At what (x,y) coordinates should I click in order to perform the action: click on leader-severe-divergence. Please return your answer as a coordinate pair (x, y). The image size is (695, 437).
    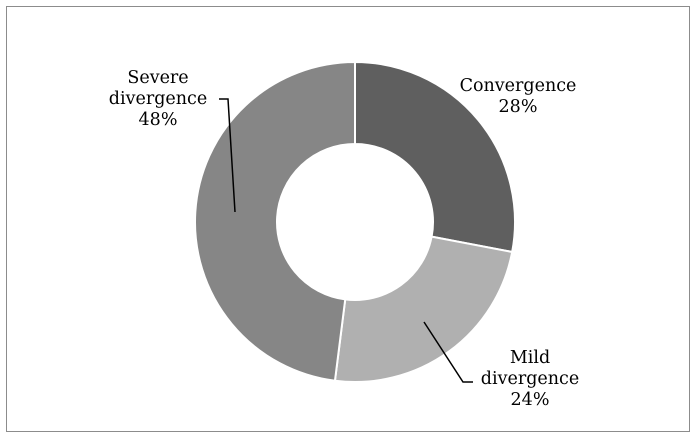
    Looking at the image, I should click on (227, 155).